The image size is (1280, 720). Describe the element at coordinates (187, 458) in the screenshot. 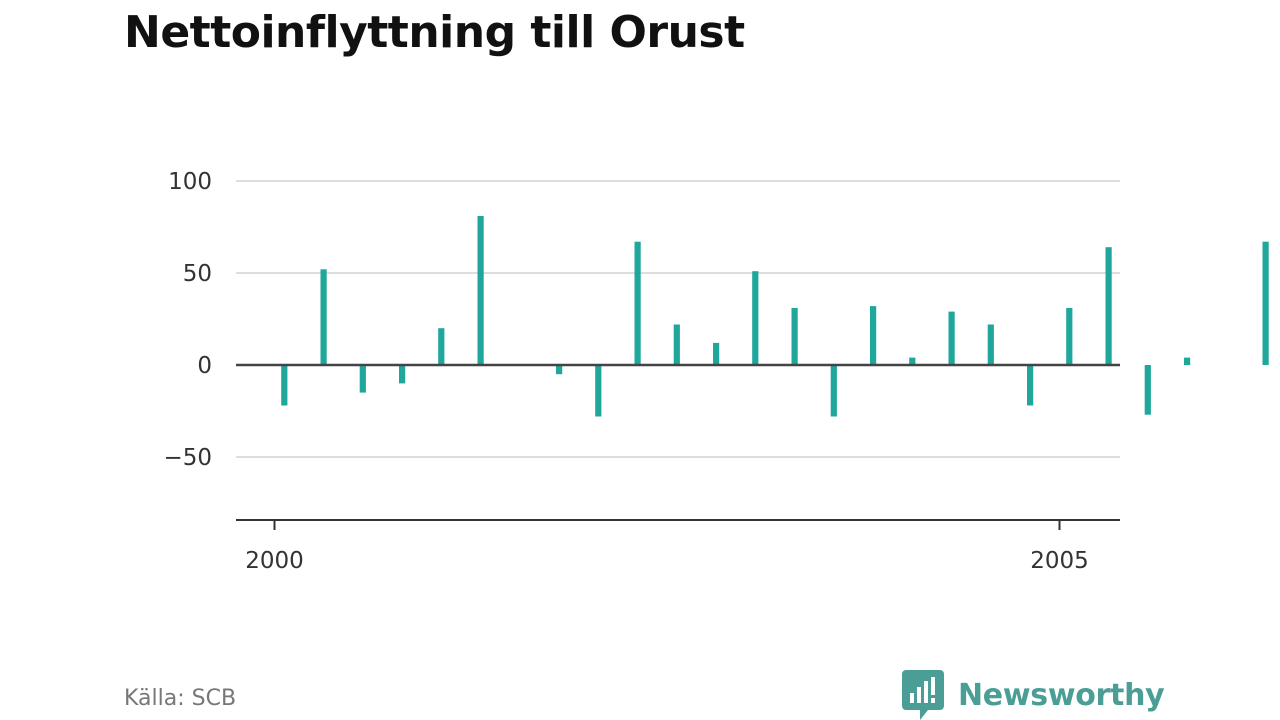

I see `y-tick-label: −50` at that location.